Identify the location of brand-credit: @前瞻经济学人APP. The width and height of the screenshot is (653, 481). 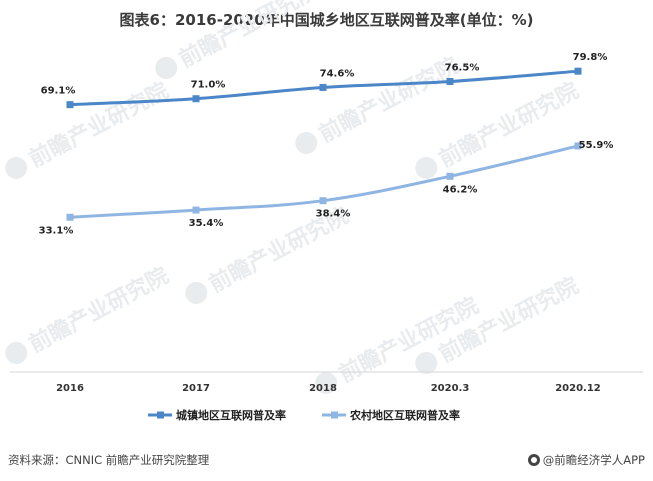
(586, 460).